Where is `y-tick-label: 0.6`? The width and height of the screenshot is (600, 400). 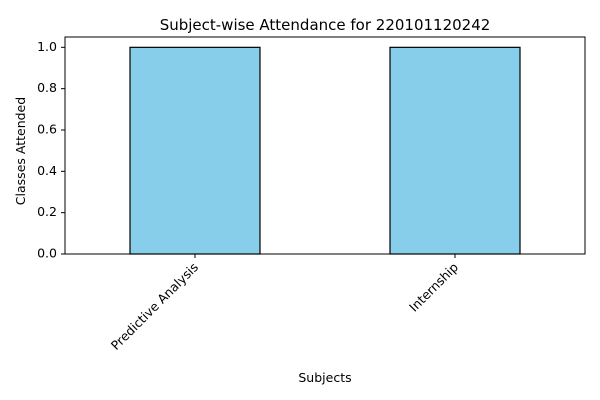 y-tick-label: 0.6 is located at coordinates (47, 129).